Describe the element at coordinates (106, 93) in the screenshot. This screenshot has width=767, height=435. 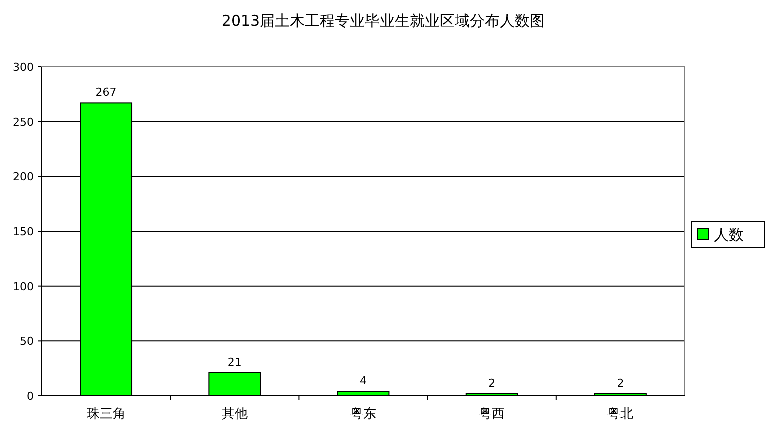
I see `data-label: 267` at that location.